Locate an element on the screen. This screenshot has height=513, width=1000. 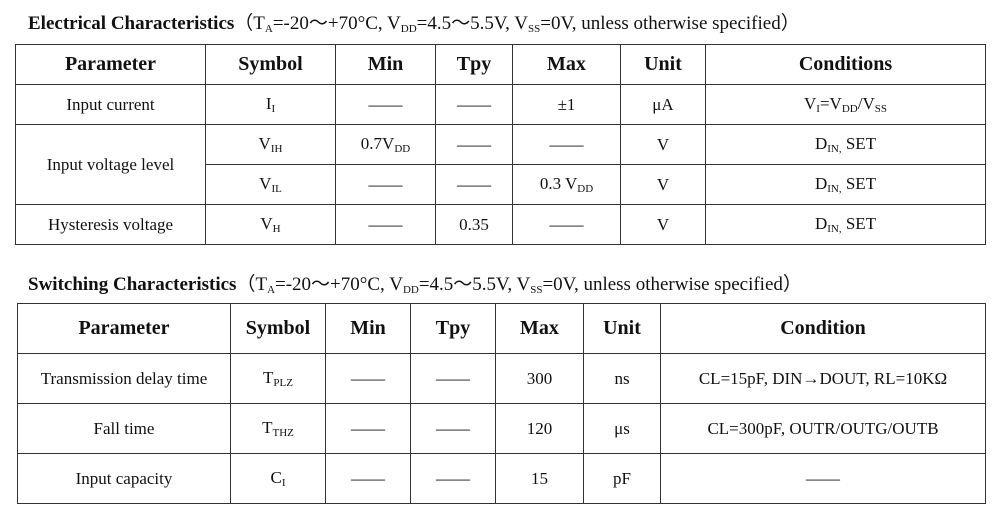
cell: TTHZ is located at coordinates (278, 428).